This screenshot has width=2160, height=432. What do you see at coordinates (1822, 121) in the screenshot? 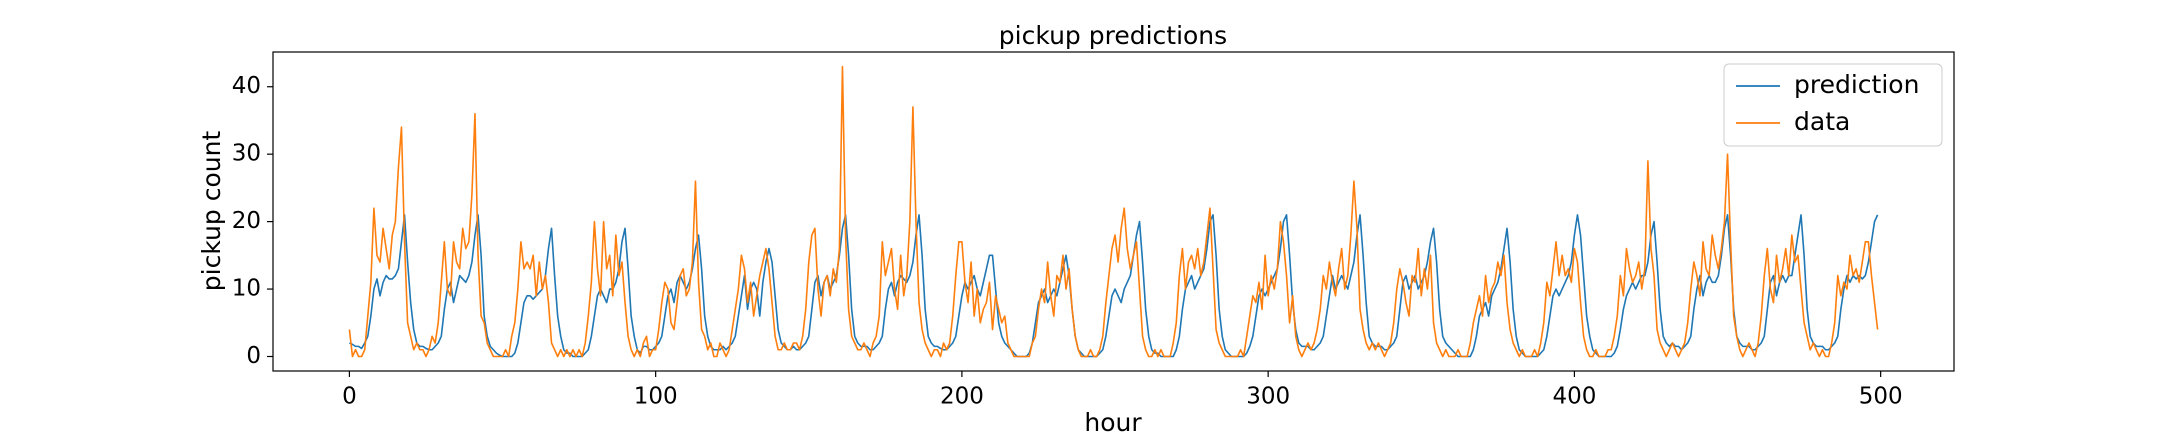
I see `legend-label: data` at bounding box center [1822, 121].